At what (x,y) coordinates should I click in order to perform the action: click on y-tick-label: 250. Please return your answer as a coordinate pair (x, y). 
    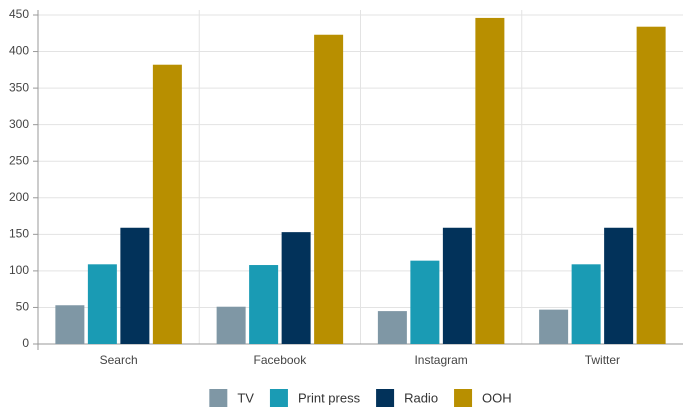
    Looking at the image, I should click on (19, 160).